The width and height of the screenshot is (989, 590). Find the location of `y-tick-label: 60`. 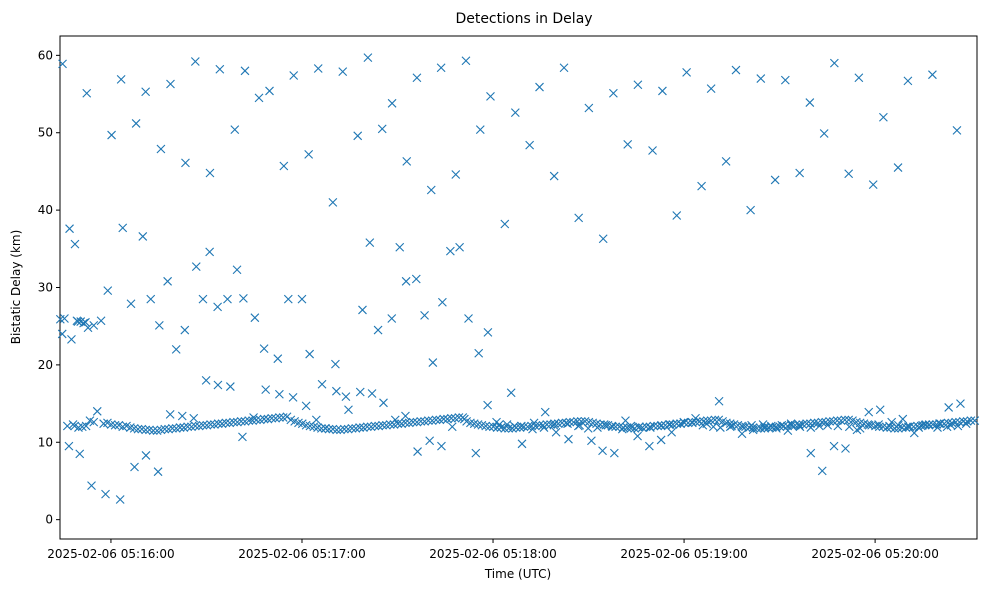

y-tick-label: 60 is located at coordinates (45, 55).